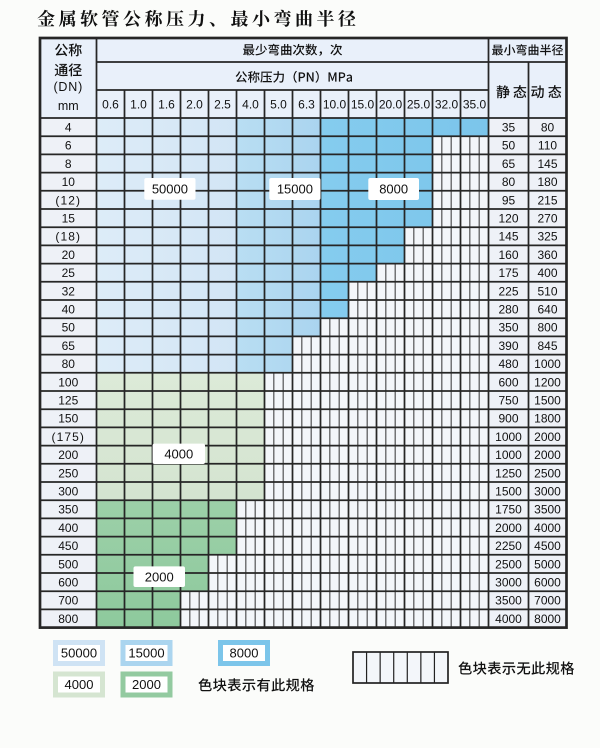  Describe the element at coordinates (110, 105) in the screenshot. I see `svg-text: 0.6` at that location.